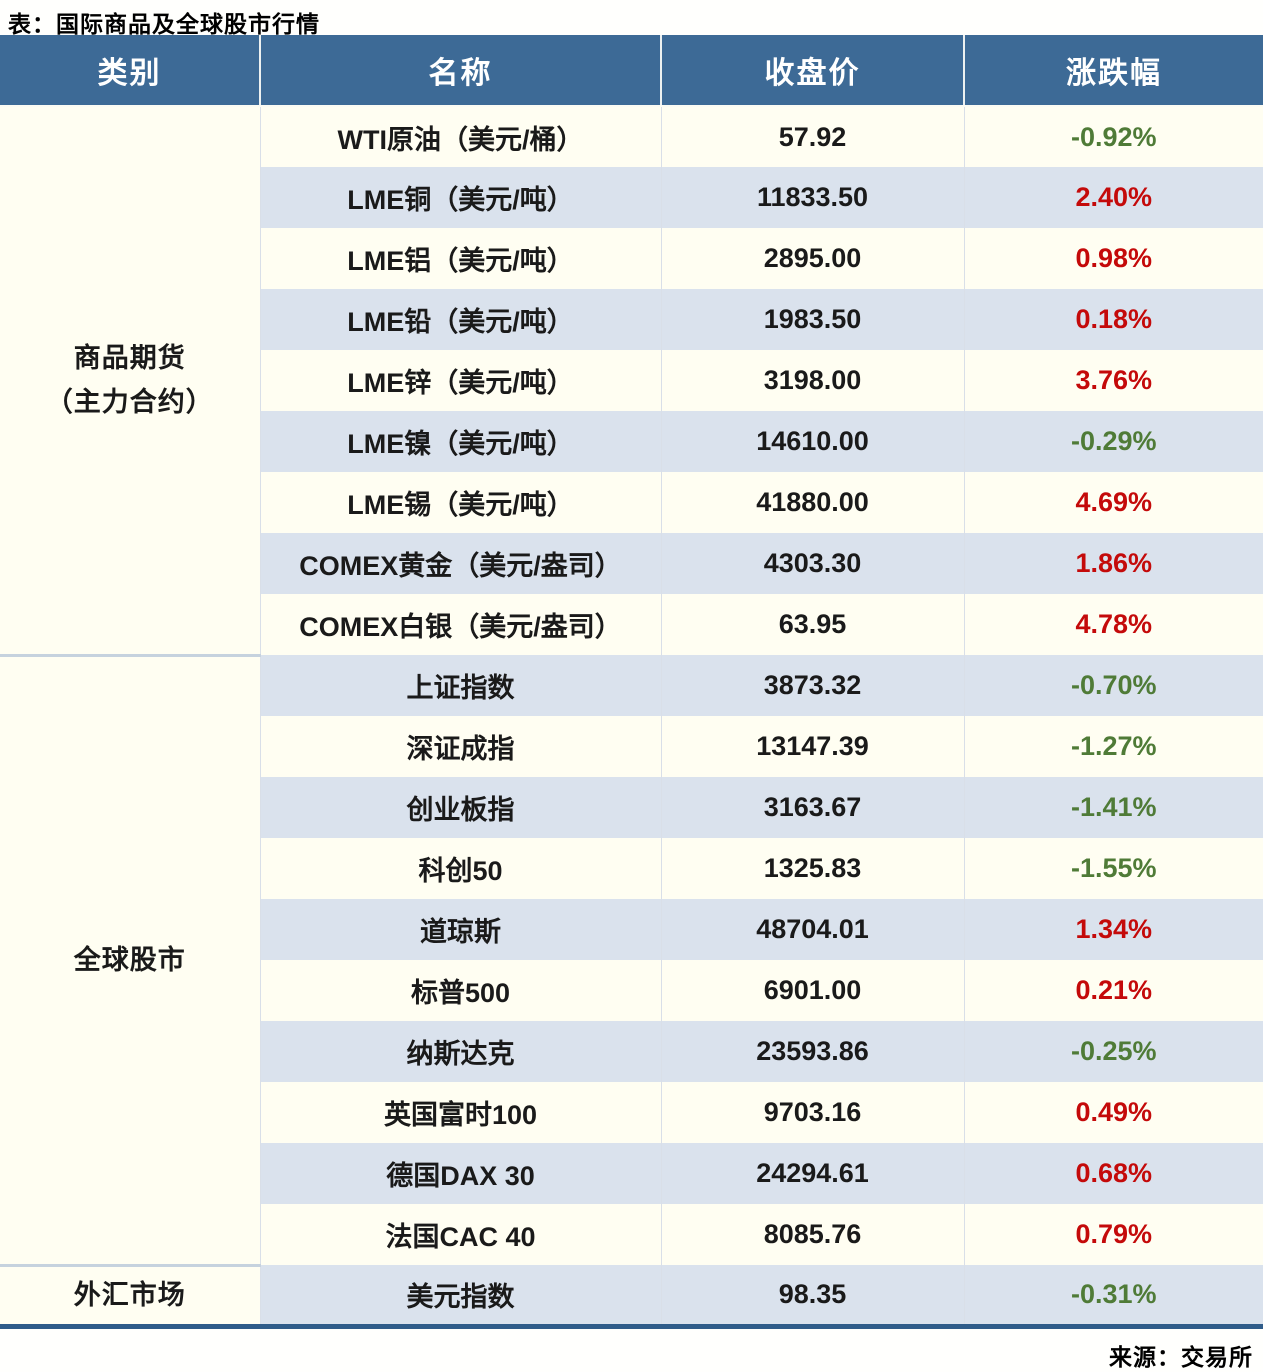 The width and height of the screenshot is (1263, 1372). I want to click on table-row: LME镍（美元/吨） 14610.00 -0.29%, so click(631, 441).